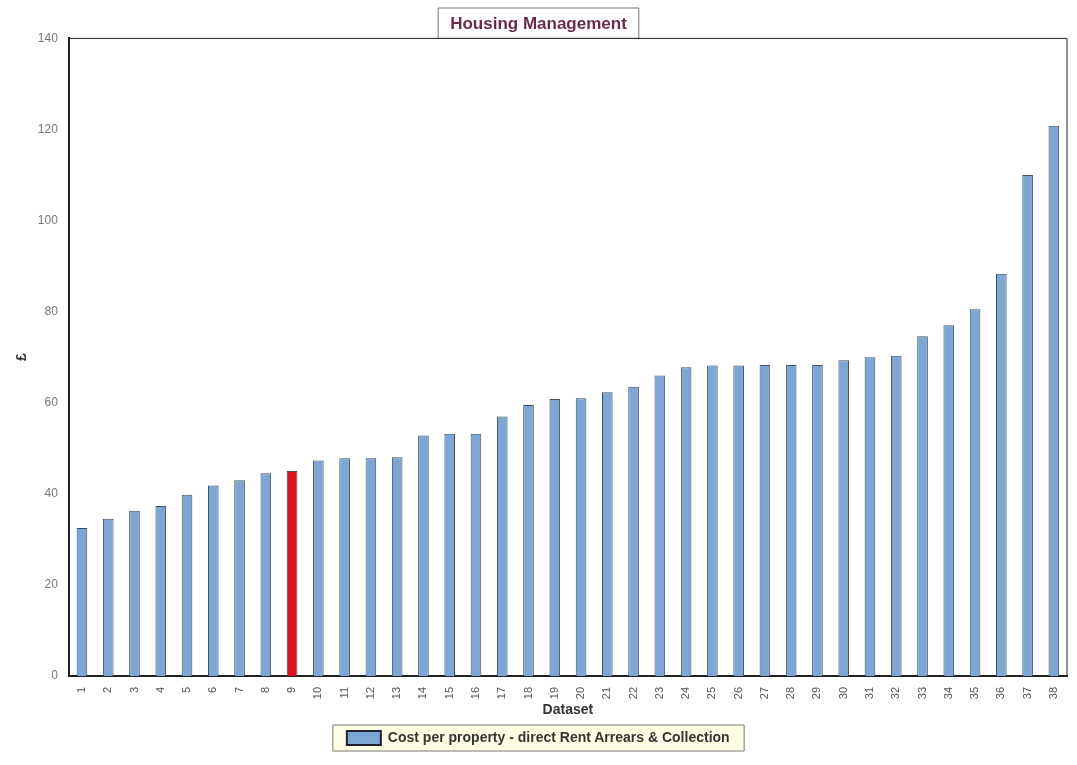  What do you see at coordinates (816, 693) in the screenshot?
I see `x-tick-label: 29` at bounding box center [816, 693].